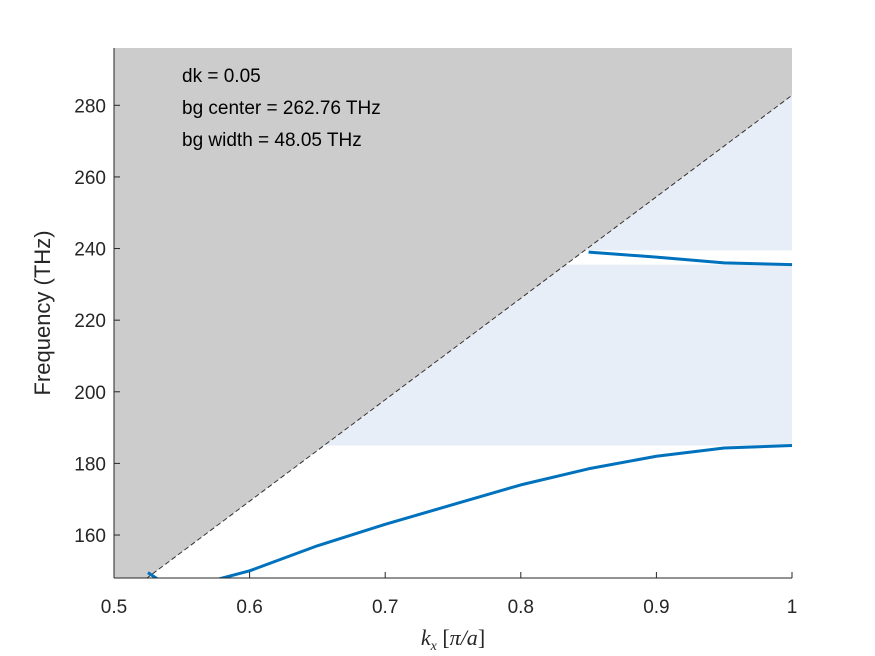 This screenshot has height=656, width=875. What do you see at coordinates (42, 312) in the screenshot?
I see `y-axis-label: Frequency (THz)` at bounding box center [42, 312].